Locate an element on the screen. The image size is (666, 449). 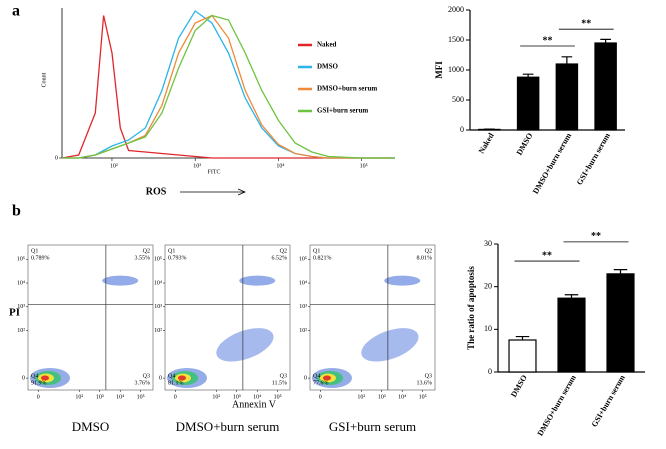
quadrant-percent: 8.01% is located at coordinates (425, 258).